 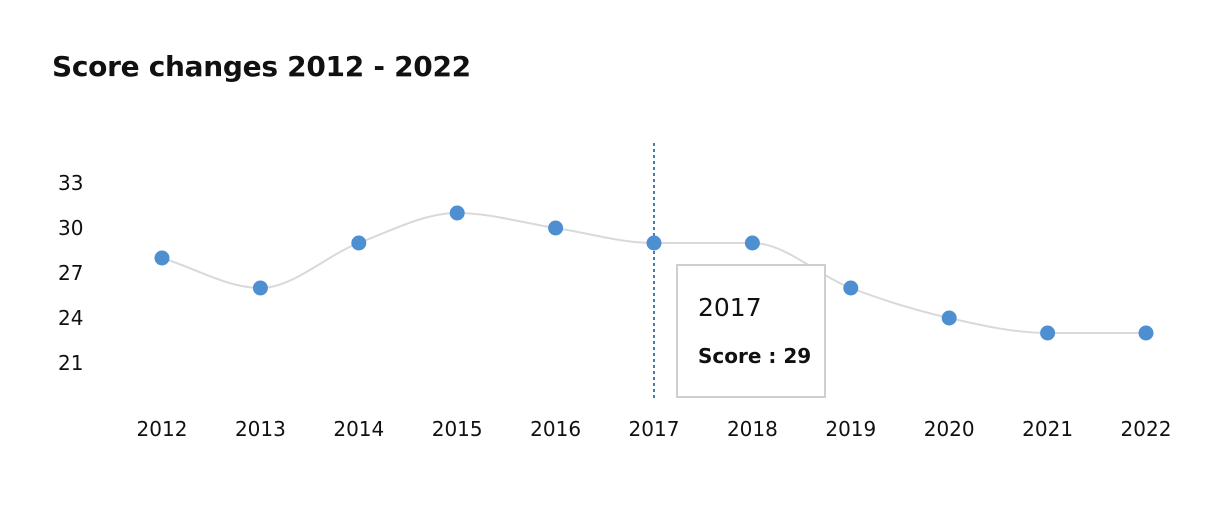 I want to click on x-tick-label: 2014, so click(x=358, y=429).